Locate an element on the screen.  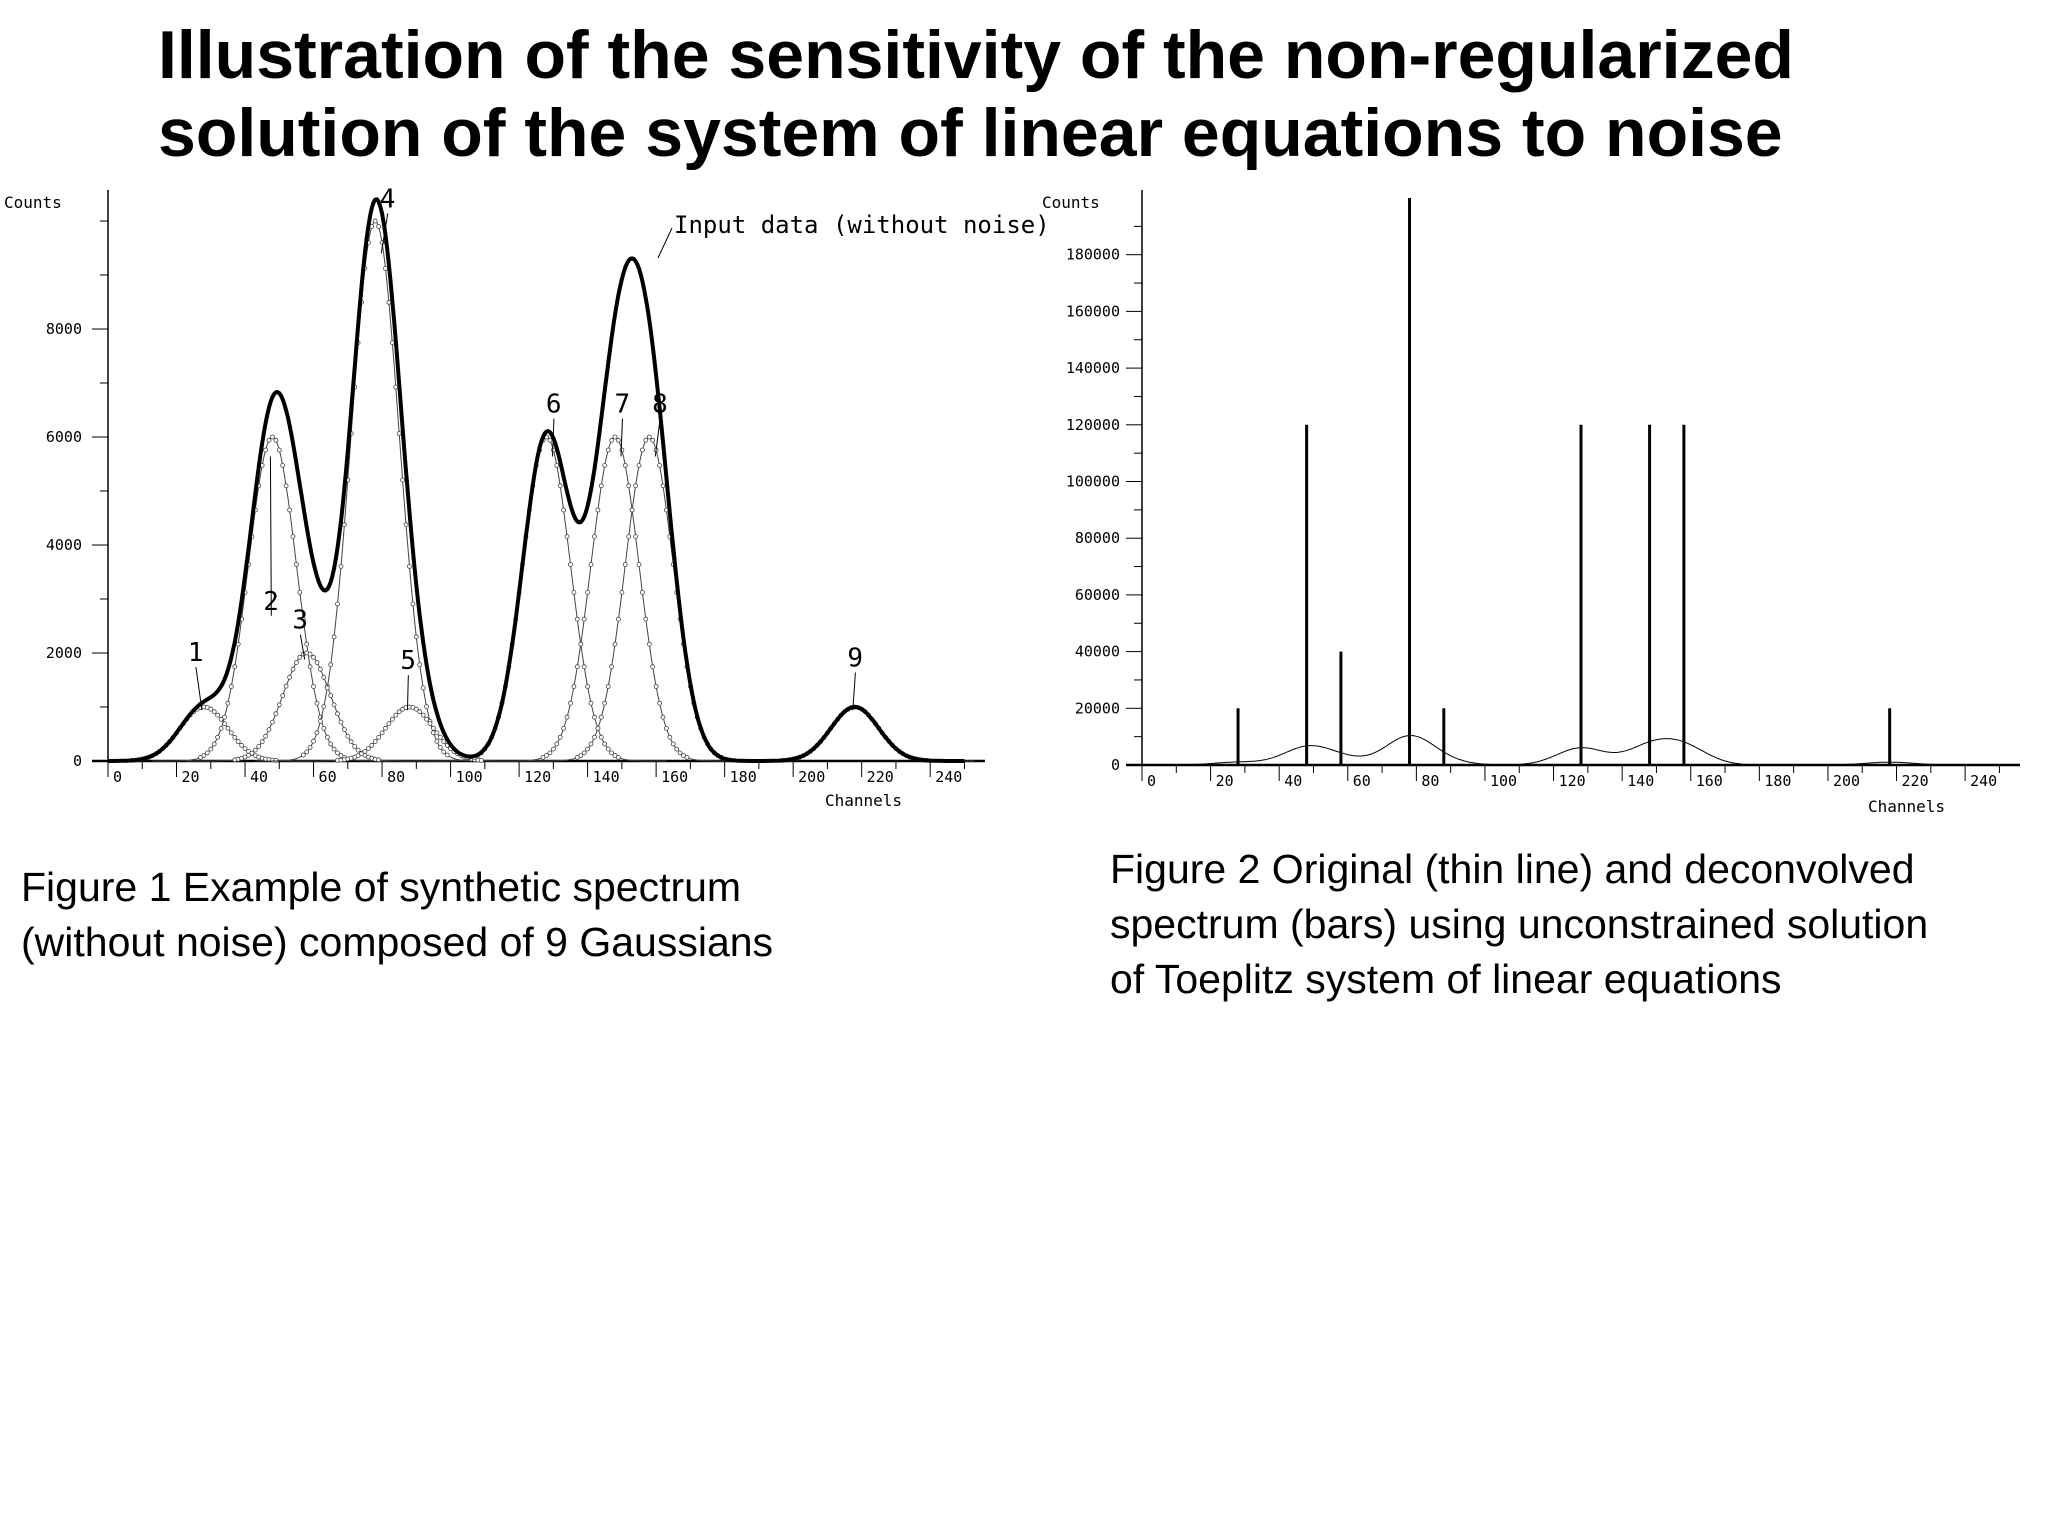
x-tick-label: 100 is located at coordinates (469, 777).